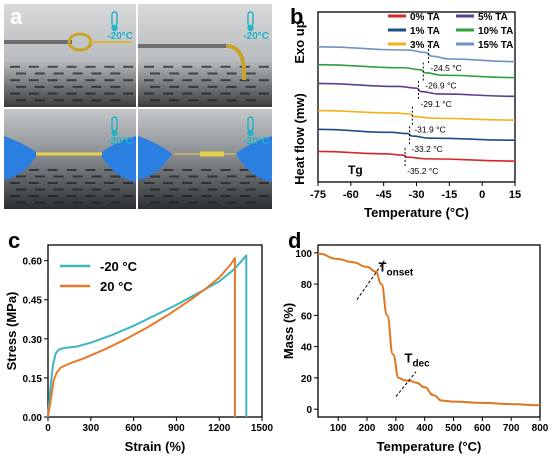 The height and width of the screenshot is (457, 550). Describe the element at coordinates (351, 195) in the screenshot. I see `x-tick-label: -60` at that location.